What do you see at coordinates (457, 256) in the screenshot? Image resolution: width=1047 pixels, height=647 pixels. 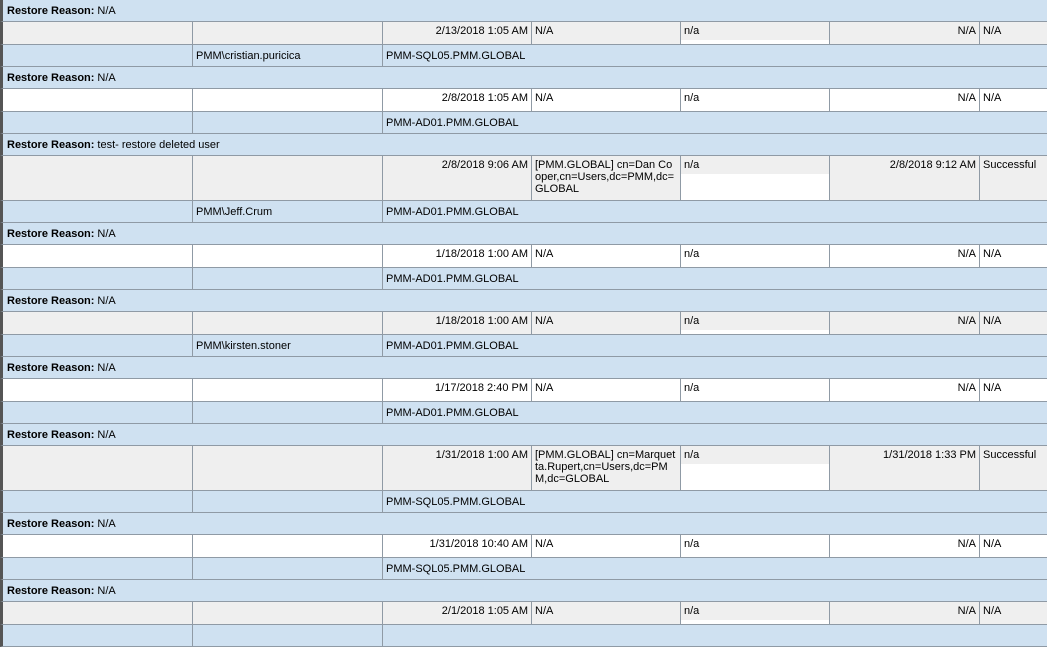 I see `backup-date-cell: 1/18/2018 1:00 AM` at bounding box center [457, 256].